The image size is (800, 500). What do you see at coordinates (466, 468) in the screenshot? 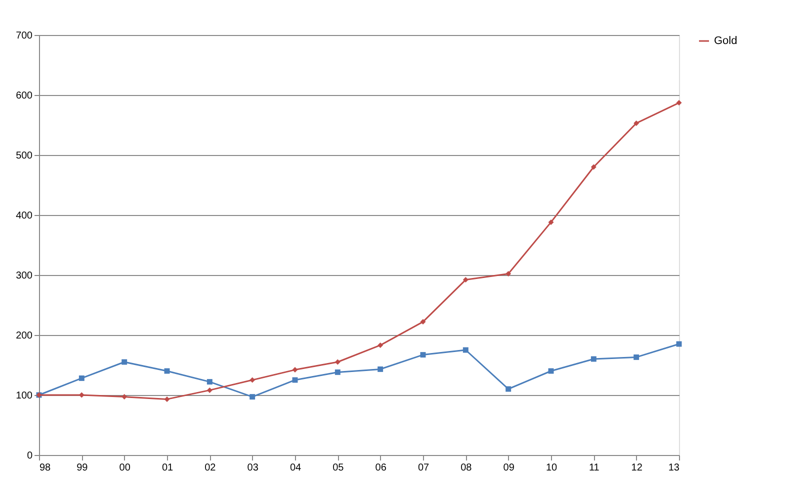
I see `x-tick-label: 08` at bounding box center [466, 468].